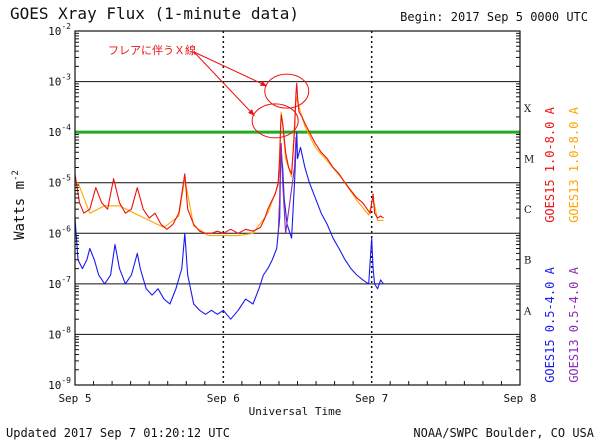  Describe the element at coordinates (154, 13) in the screenshot. I see `chart-title: GOES Xray Flux (1-minute data)` at that location.